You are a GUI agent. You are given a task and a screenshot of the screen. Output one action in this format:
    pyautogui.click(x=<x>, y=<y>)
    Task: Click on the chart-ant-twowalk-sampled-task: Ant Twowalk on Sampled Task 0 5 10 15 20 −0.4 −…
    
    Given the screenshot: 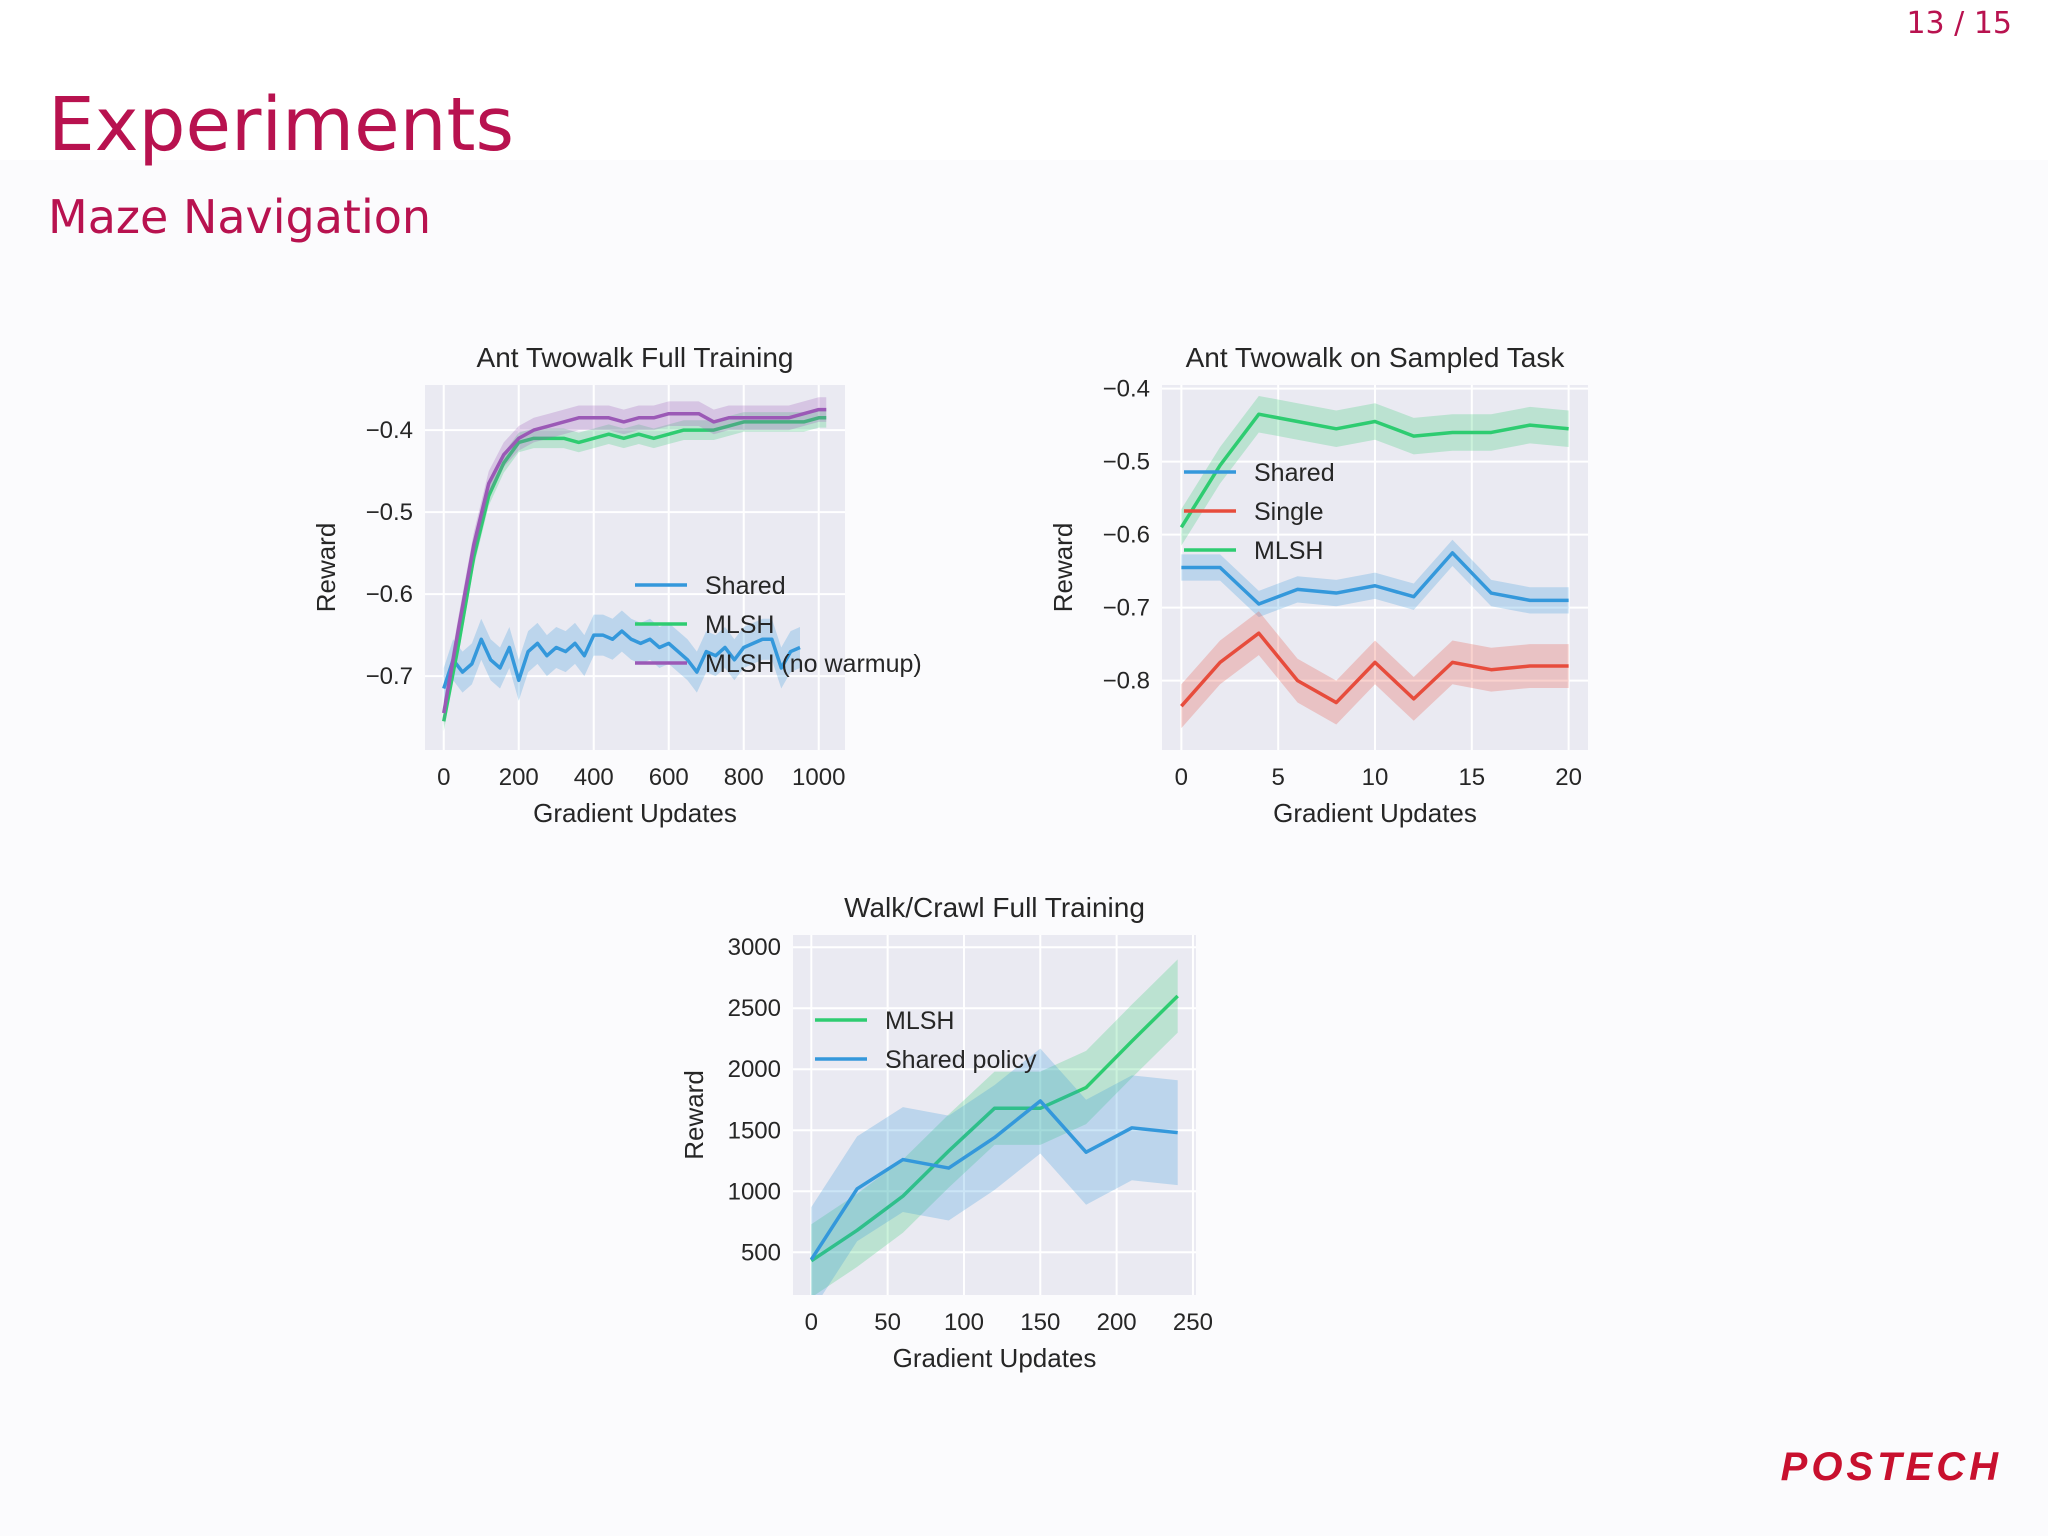 What is the action you would take?
    pyautogui.click(x=1318, y=585)
    